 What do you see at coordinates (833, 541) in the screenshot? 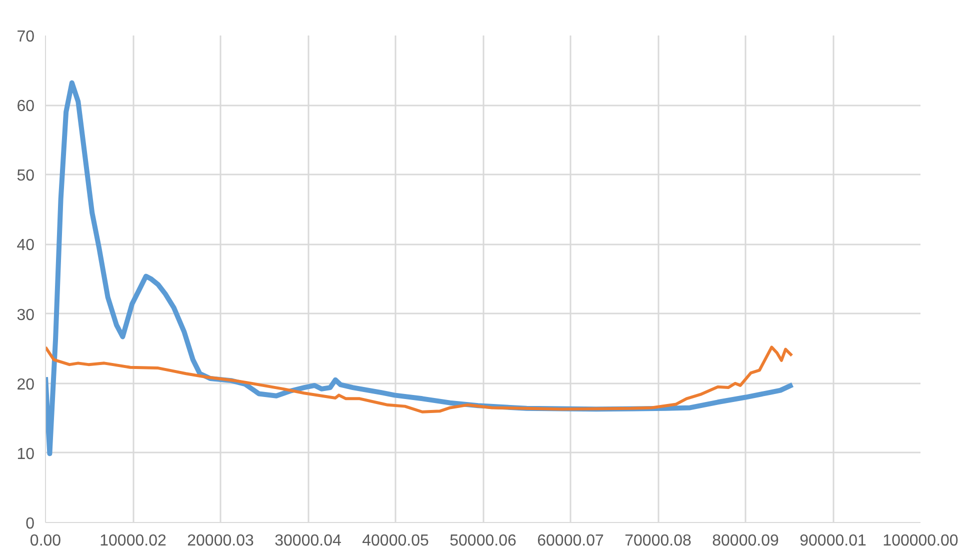
I see `x-tick-label: 90000.01` at bounding box center [833, 541].